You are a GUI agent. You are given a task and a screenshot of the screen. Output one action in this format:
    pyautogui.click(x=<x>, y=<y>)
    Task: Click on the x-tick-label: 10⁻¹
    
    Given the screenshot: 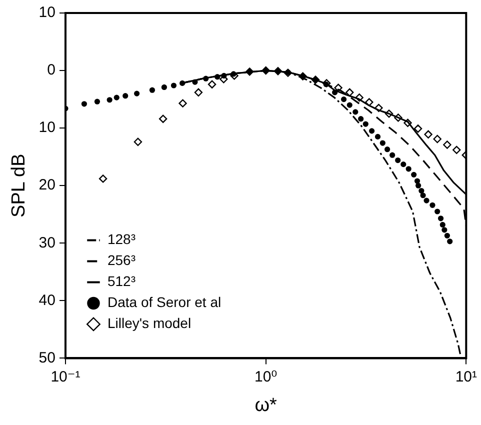 What is the action you would take?
    pyautogui.click(x=65, y=377)
    